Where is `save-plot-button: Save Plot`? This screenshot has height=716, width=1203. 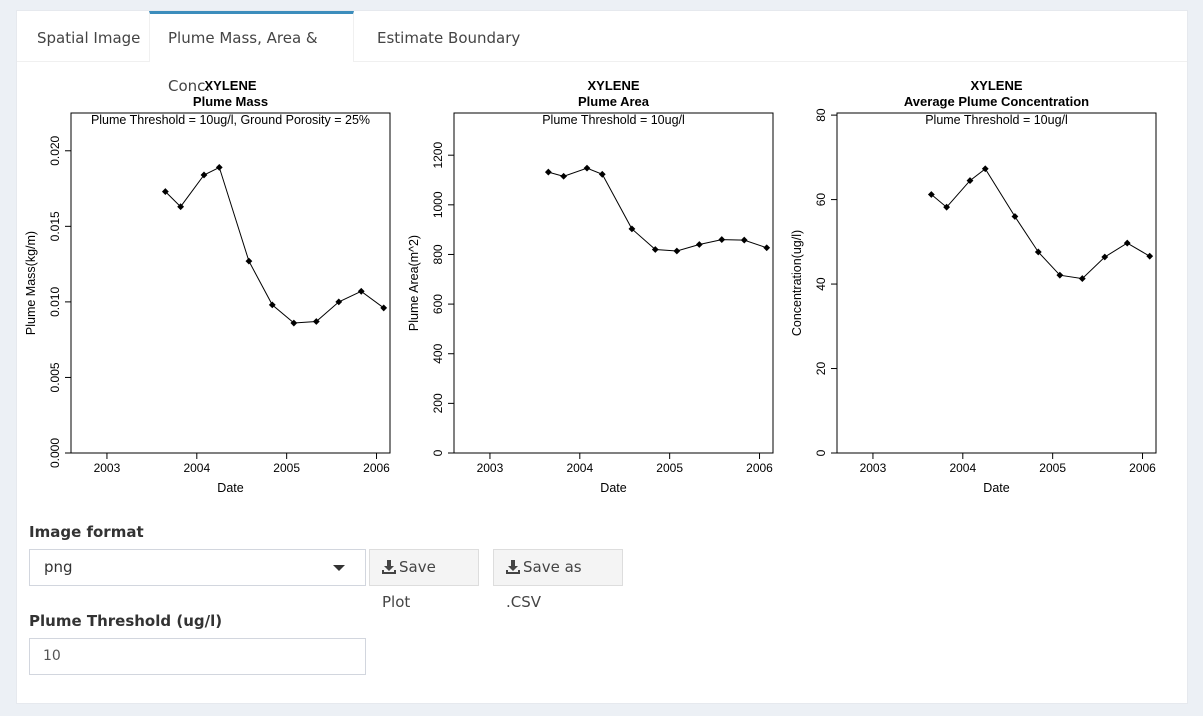 save-plot-button: Save Plot is located at coordinates (424, 580).